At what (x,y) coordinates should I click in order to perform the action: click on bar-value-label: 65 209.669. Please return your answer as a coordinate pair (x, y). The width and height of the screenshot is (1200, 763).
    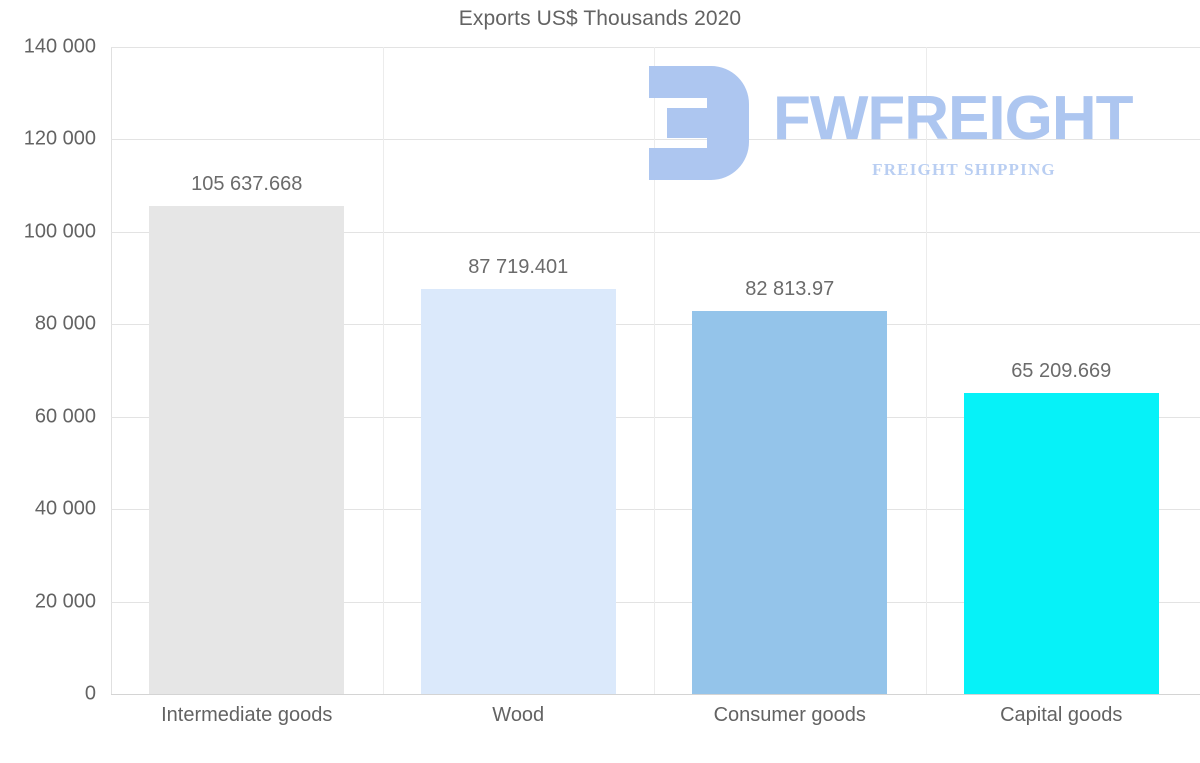
    Looking at the image, I should click on (1061, 370).